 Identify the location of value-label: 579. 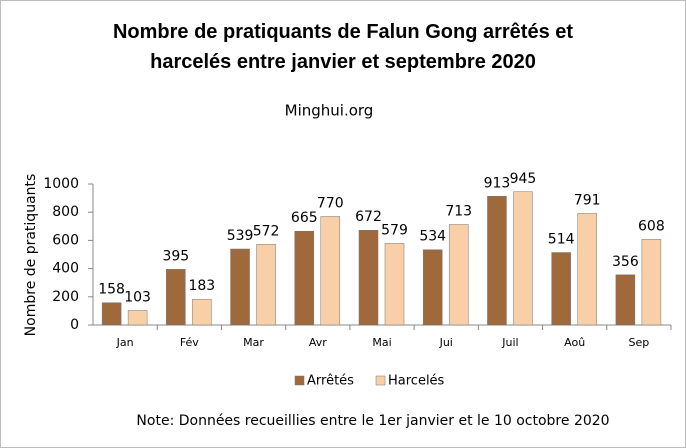
(394, 230).